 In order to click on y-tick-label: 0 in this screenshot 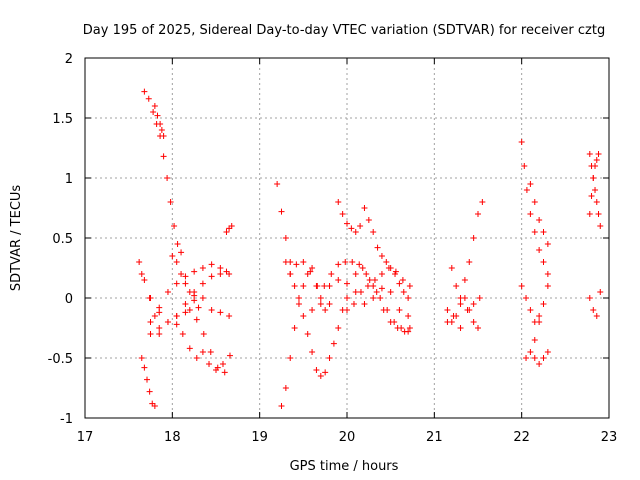, I will do `click(69, 299)`.